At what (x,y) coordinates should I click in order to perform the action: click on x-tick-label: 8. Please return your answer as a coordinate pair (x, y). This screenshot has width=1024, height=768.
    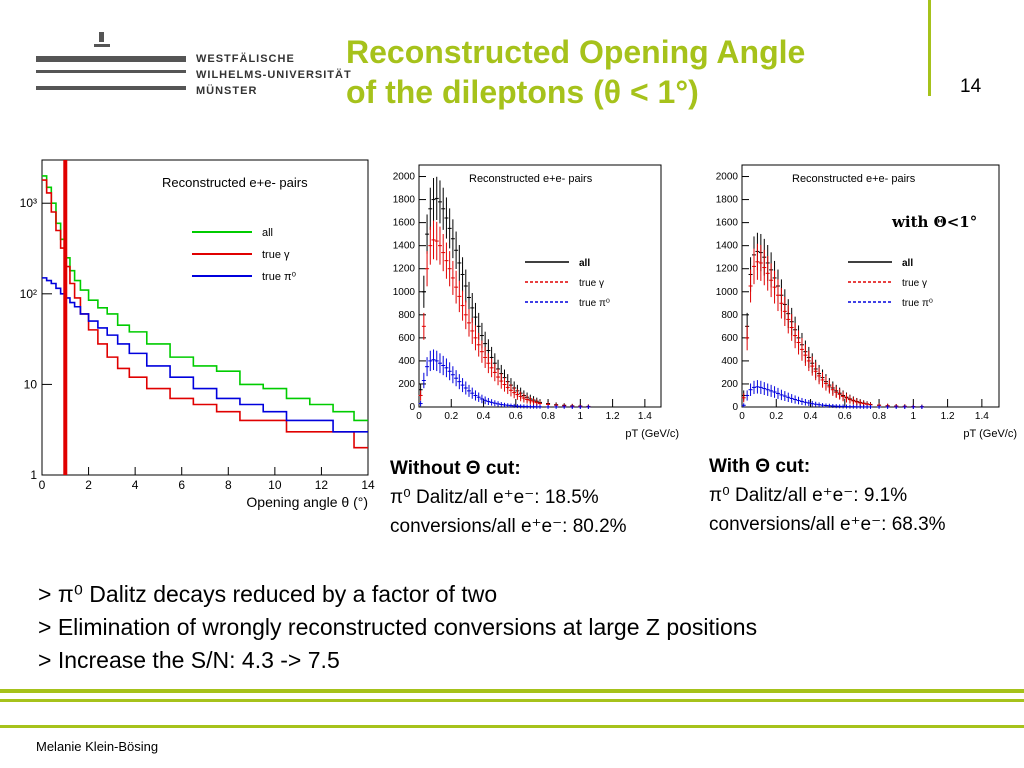
    Looking at the image, I should click on (228, 485).